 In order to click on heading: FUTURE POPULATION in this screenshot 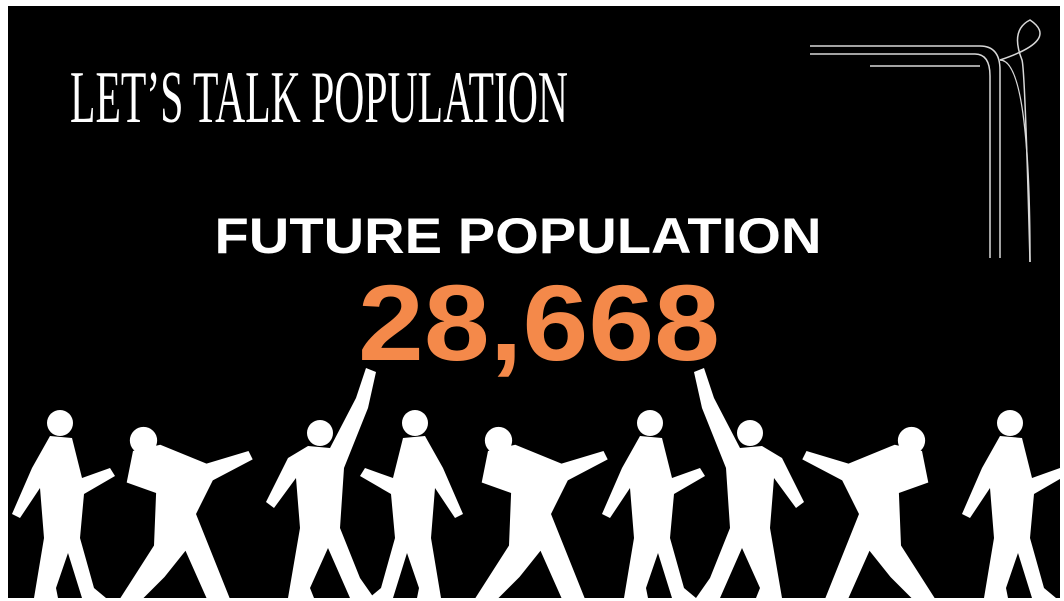, I will do `click(518, 236)`.